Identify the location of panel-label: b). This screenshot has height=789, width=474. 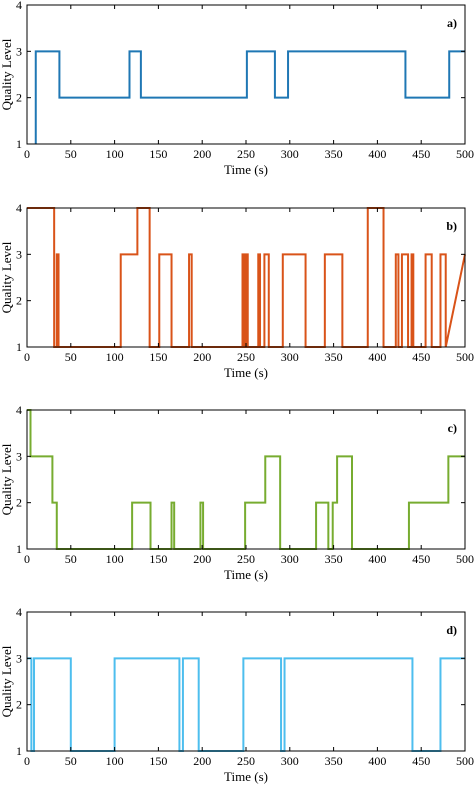
(451, 226).